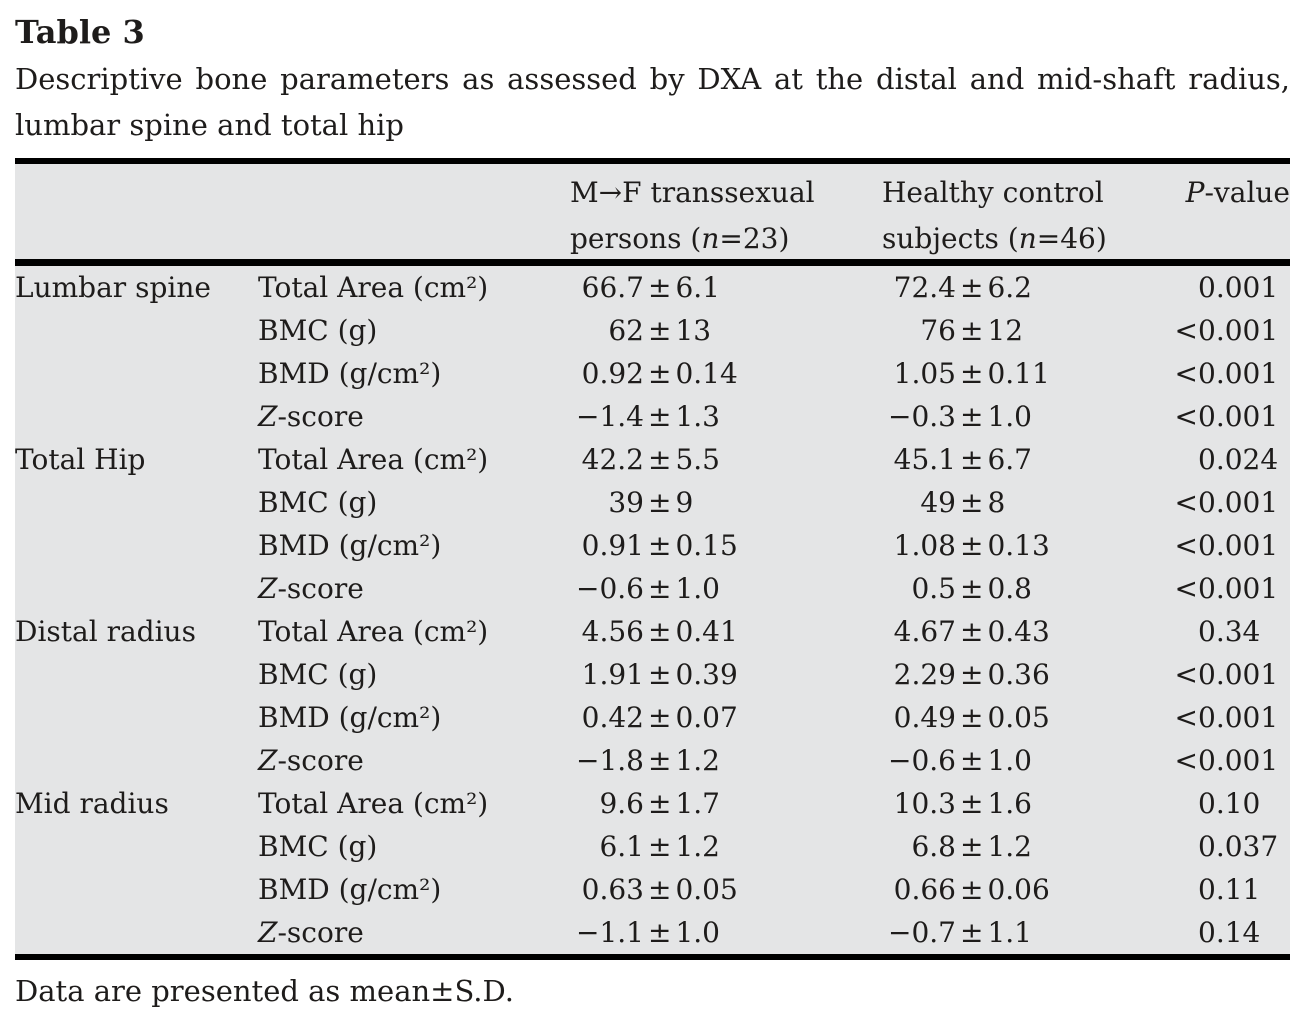 Image resolution: width=1304 pixels, height=1034 pixels. I want to click on table-footnote: Data are presented as mean±S.D., so click(264, 991).